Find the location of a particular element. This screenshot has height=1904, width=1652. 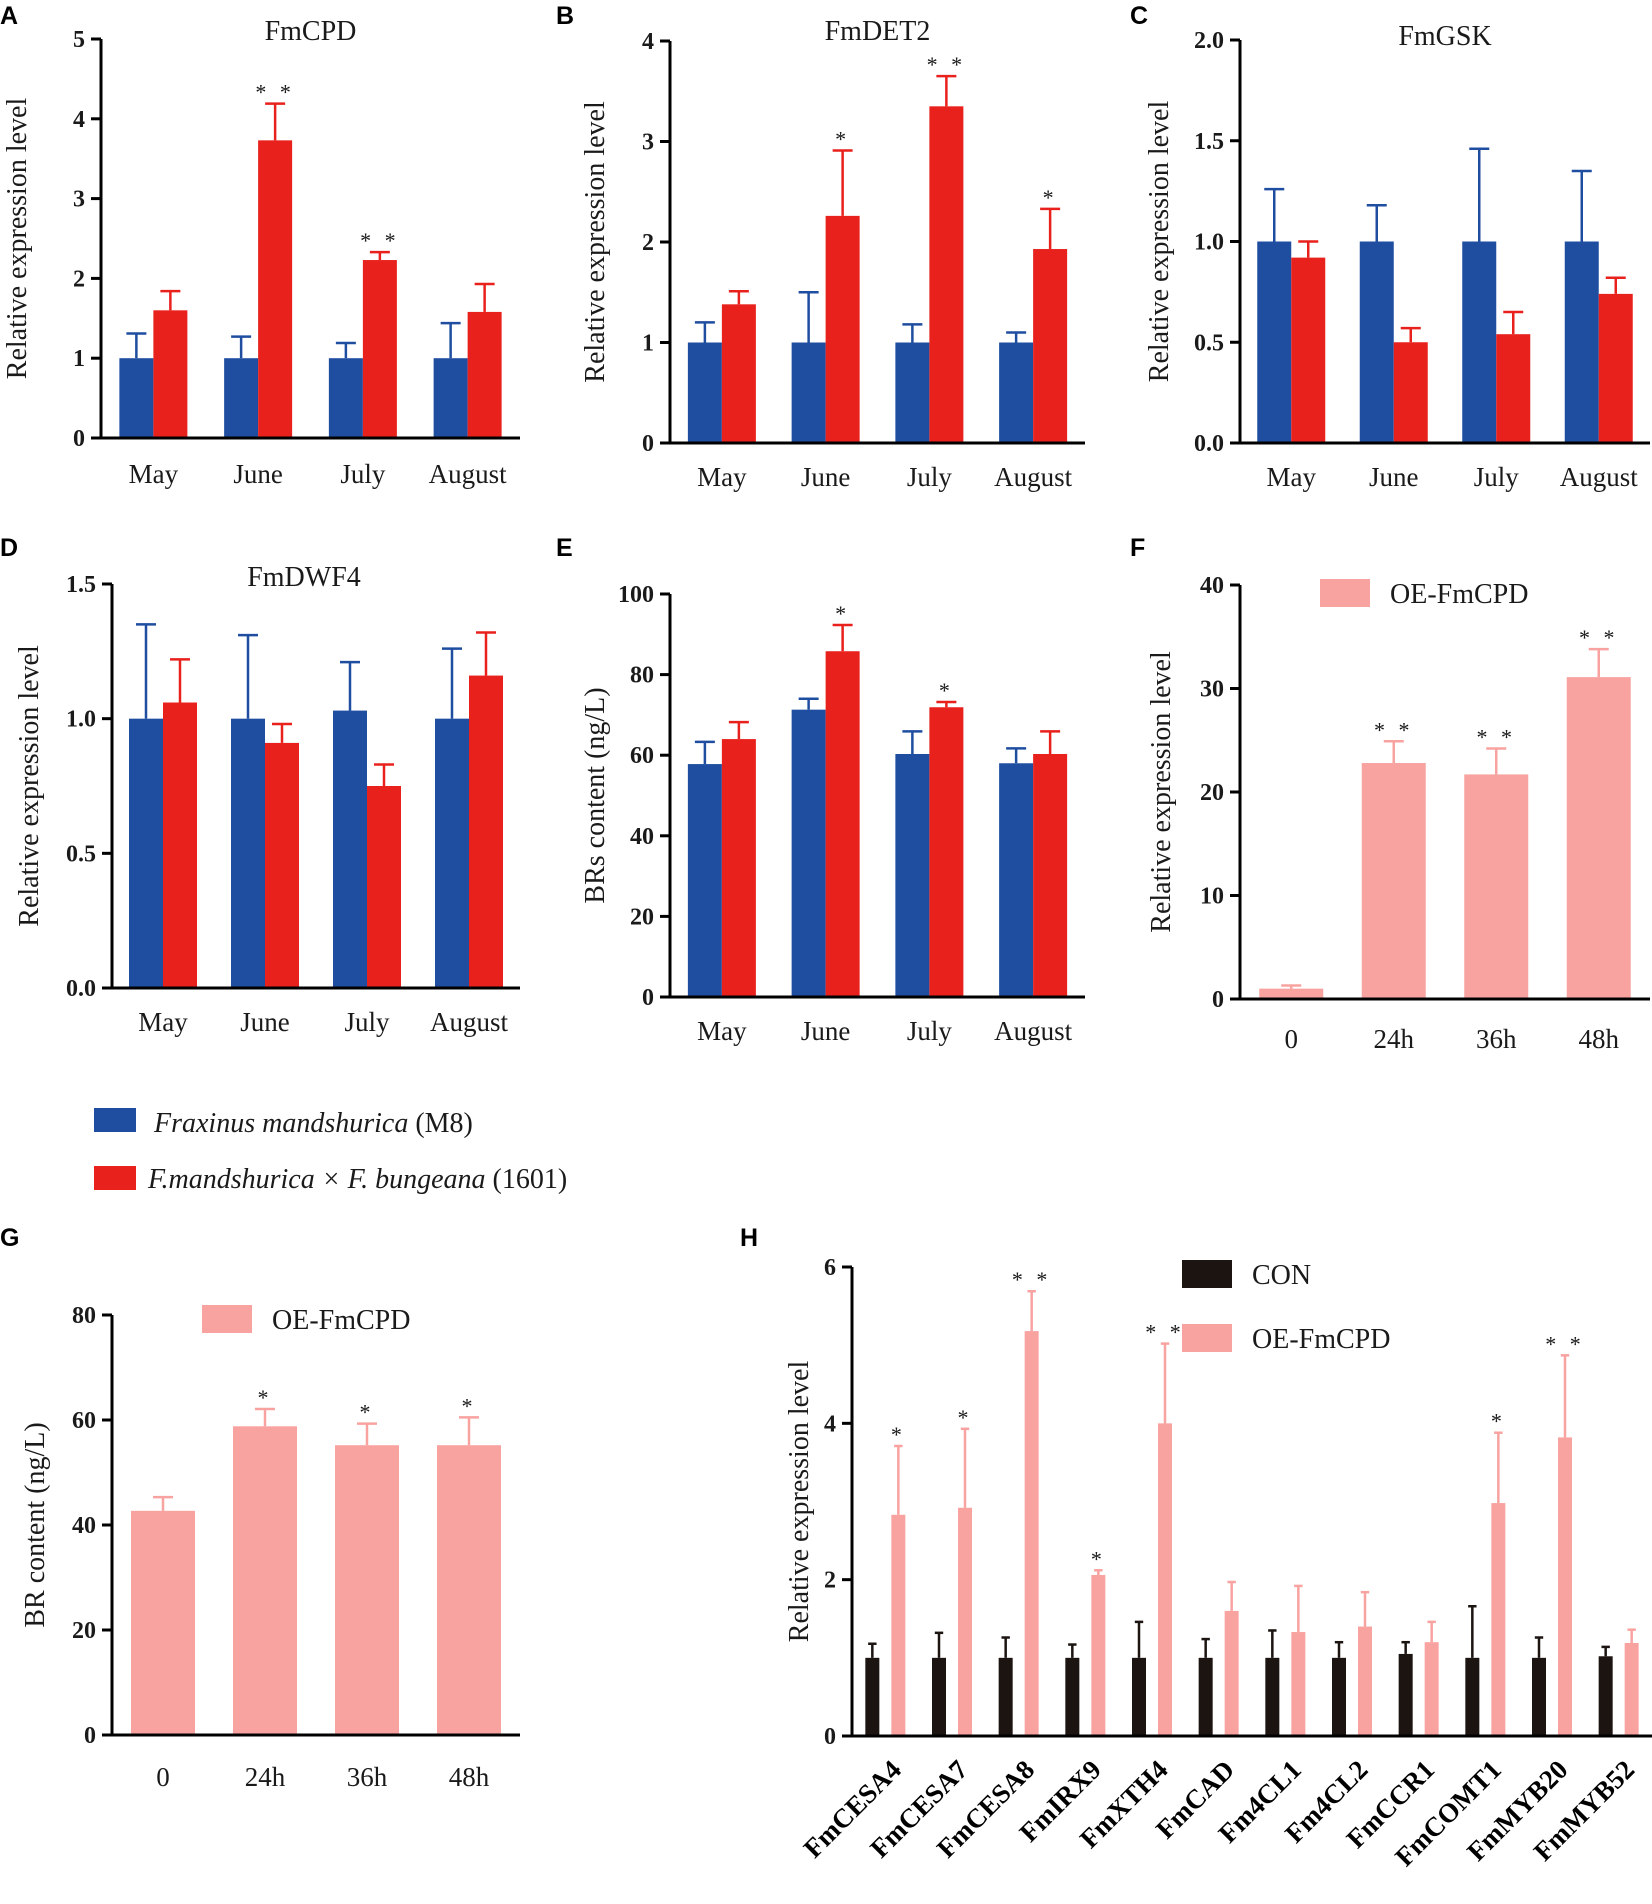

panel-letter: C is located at coordinates (1139, 16).